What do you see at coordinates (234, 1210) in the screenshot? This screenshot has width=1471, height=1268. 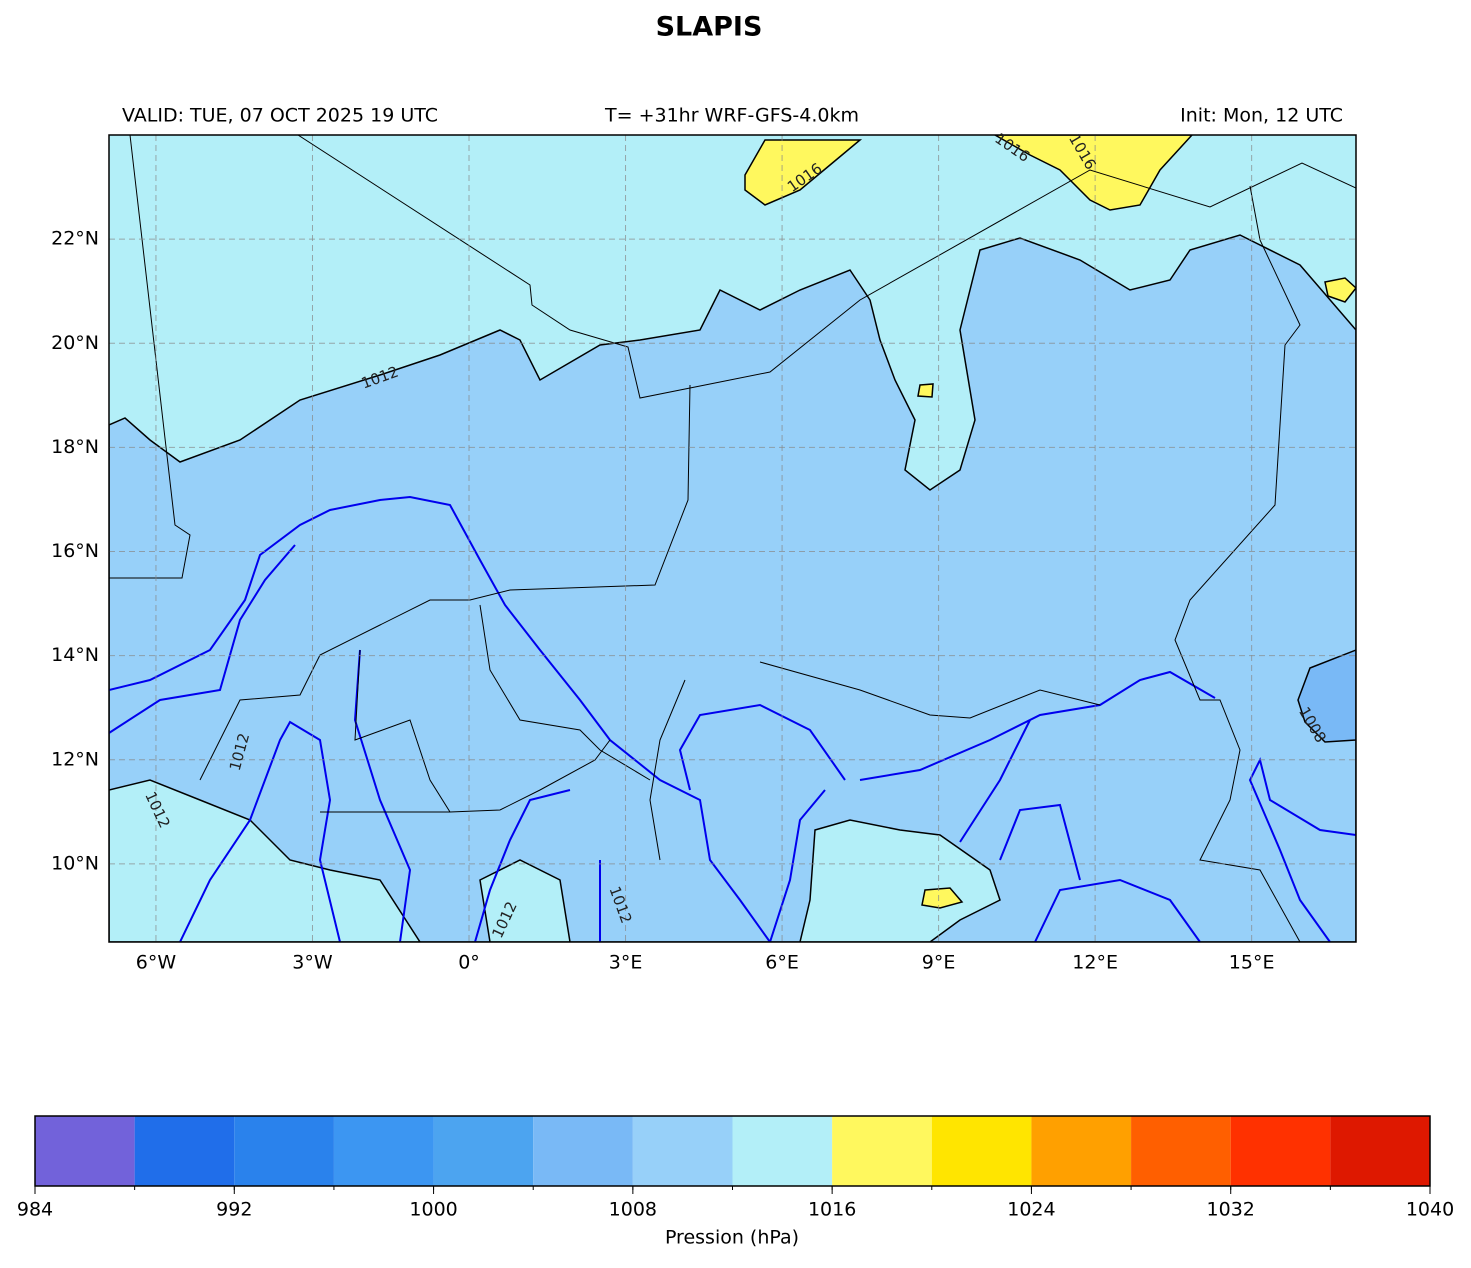 I see `colorbar-tick-label: 992` at bounding box center [234, 1210].